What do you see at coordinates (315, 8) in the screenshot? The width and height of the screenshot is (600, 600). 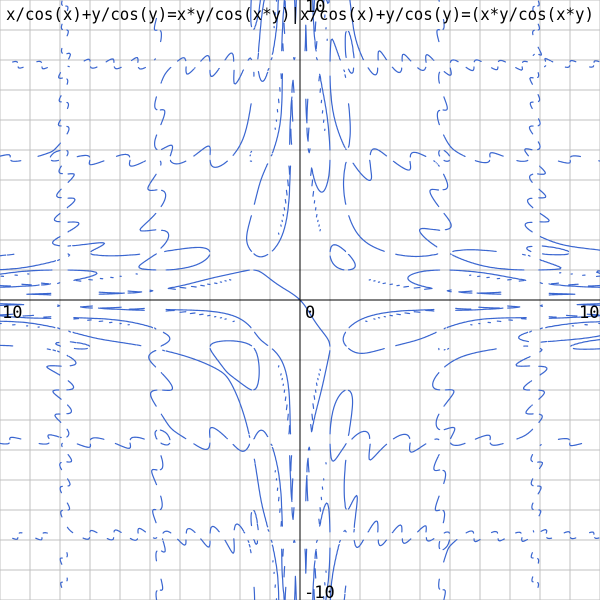 I see `y-max-tick-label: 10` at bounding box center [315, 8].